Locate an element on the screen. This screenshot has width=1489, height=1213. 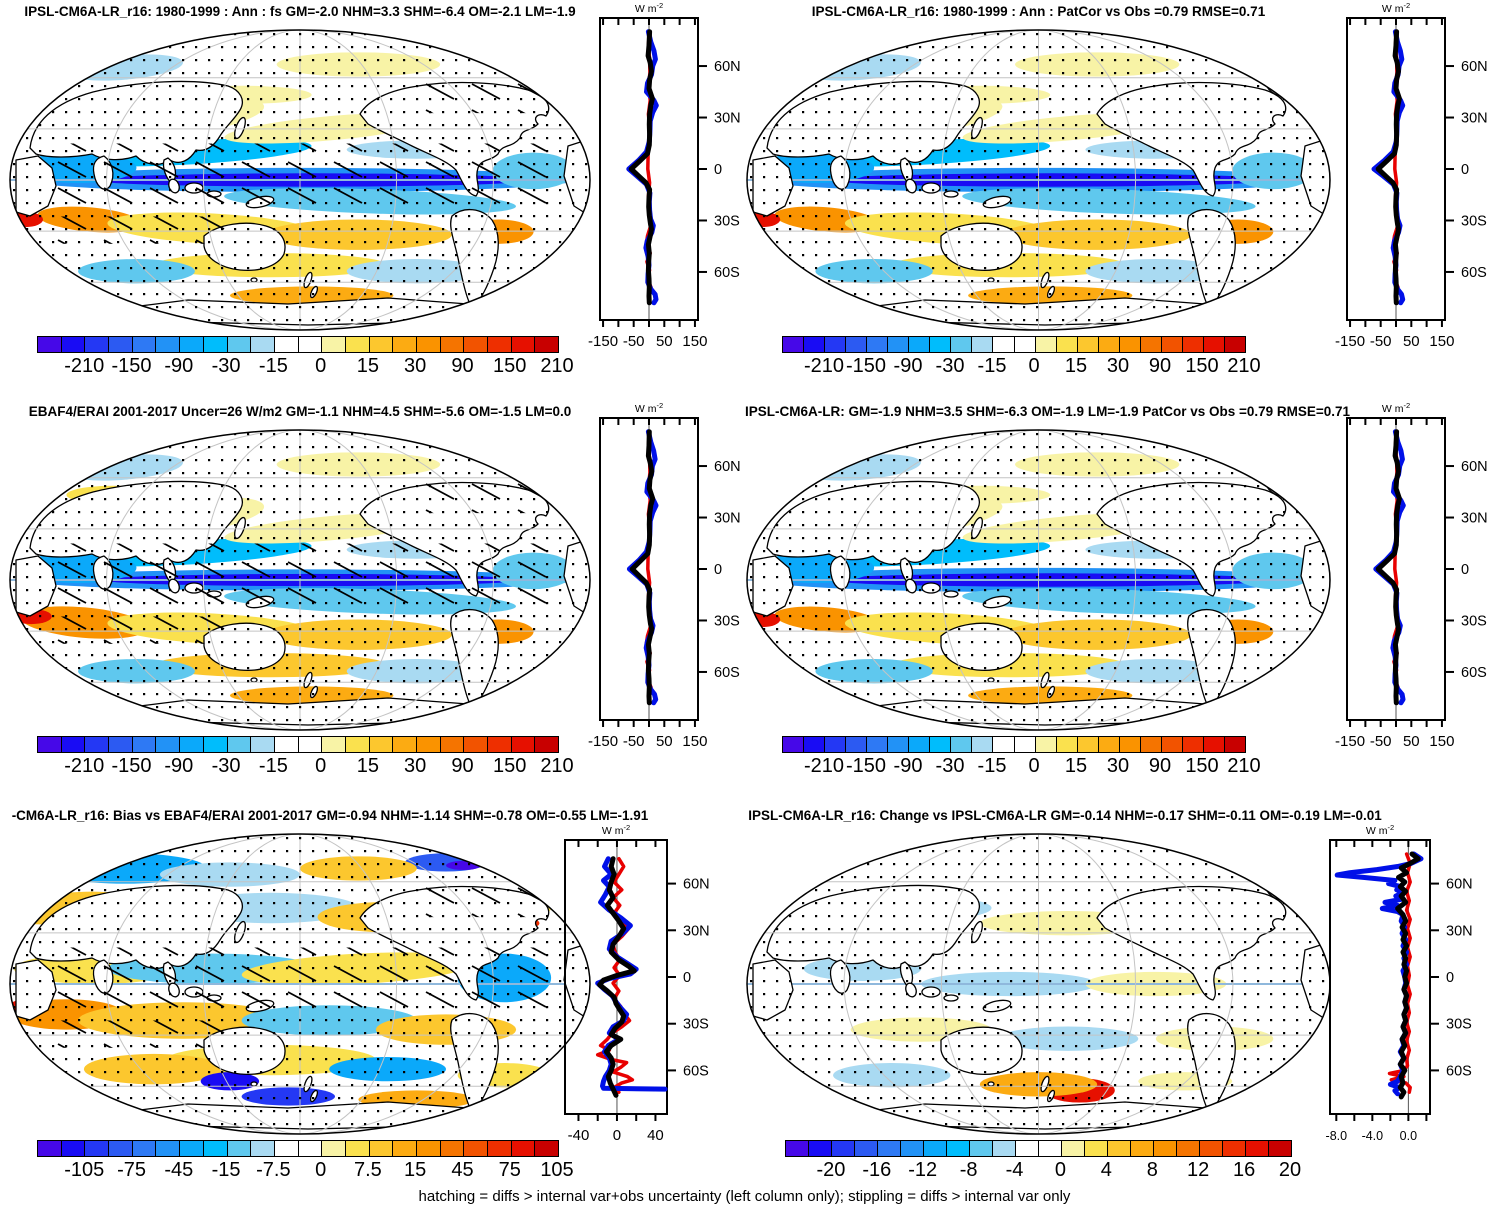
map-field is located at coordinates (300, 180).